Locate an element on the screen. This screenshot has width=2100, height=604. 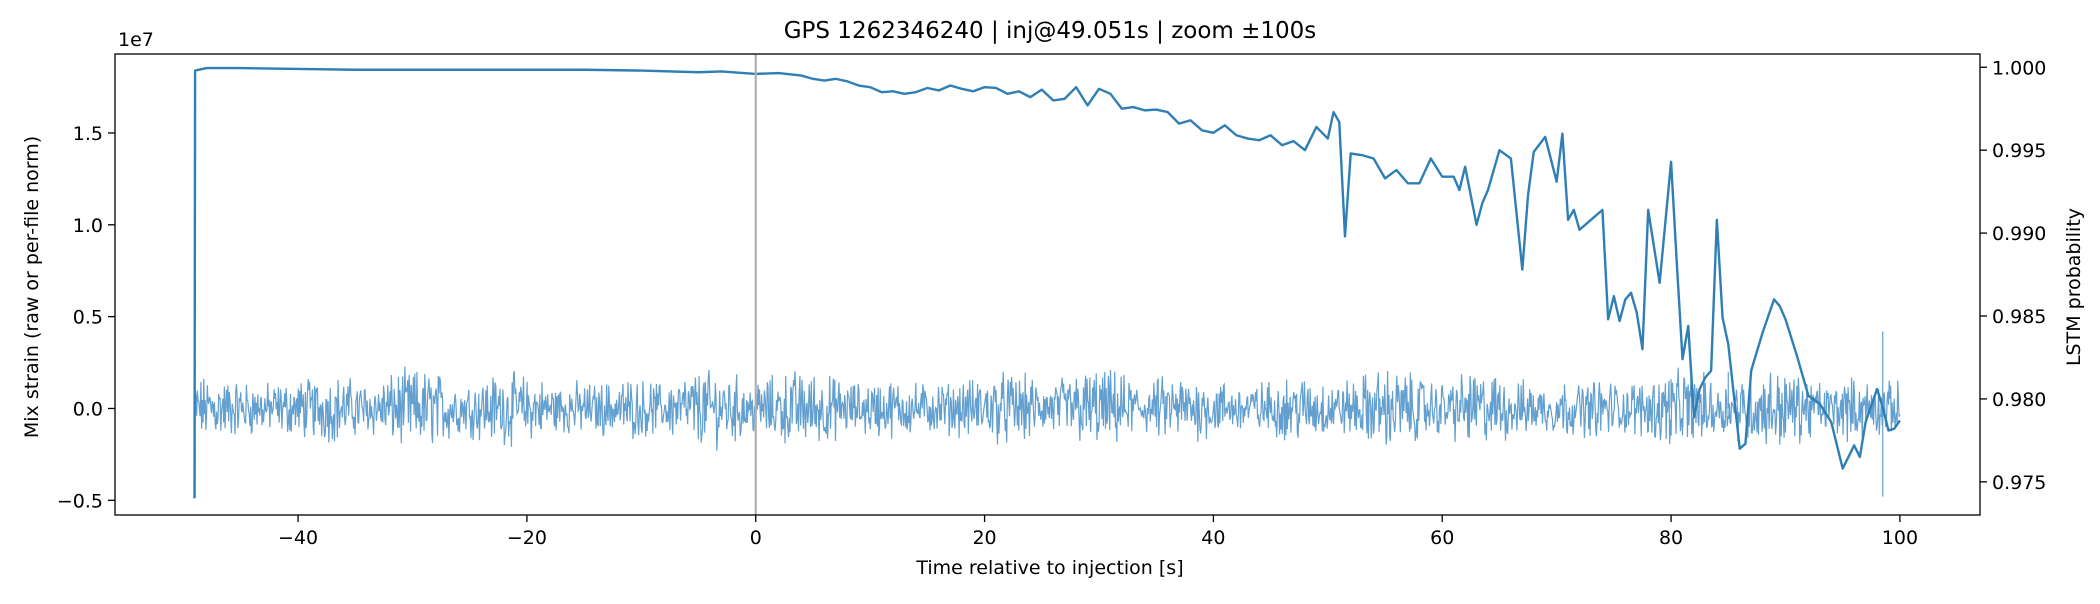
x-tick-label: 60 is located at coordinates (1442, 538).